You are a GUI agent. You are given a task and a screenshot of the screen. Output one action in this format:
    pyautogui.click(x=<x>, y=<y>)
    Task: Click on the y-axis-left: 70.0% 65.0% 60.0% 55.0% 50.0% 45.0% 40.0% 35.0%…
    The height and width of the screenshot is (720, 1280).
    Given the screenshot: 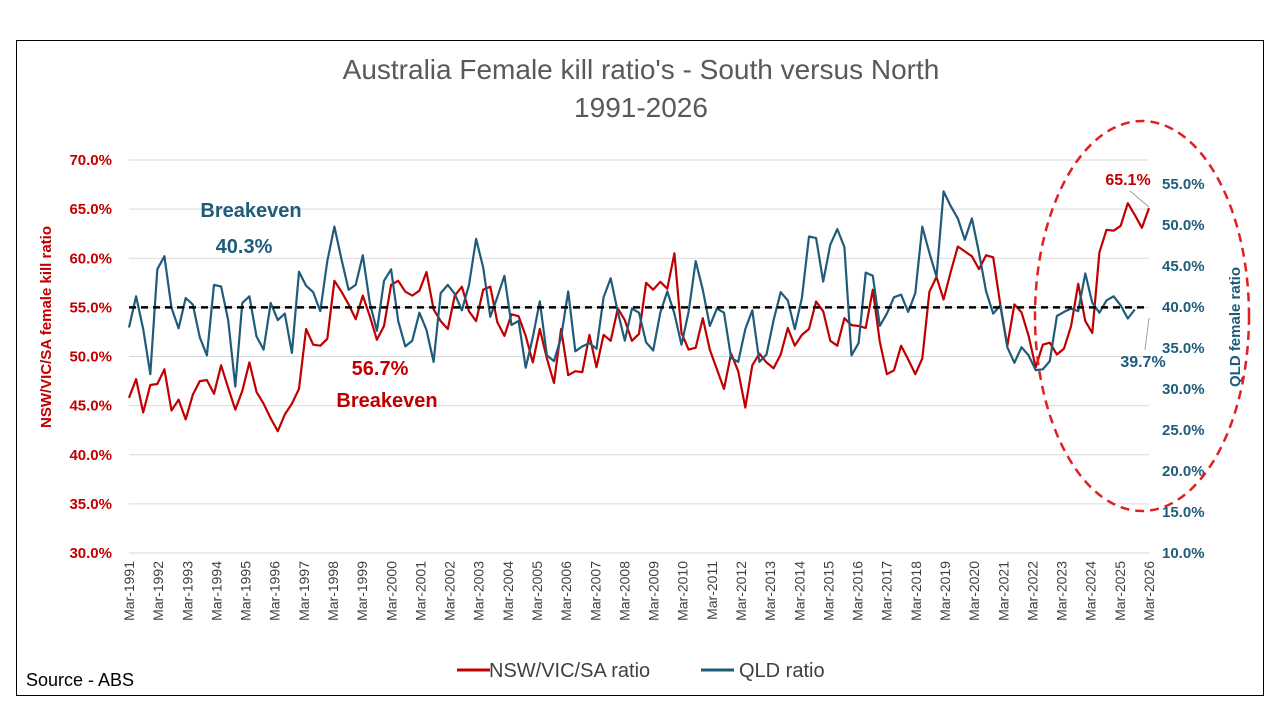 What is the action you would take?
    pyautogui.click(x=90, y=357)
    